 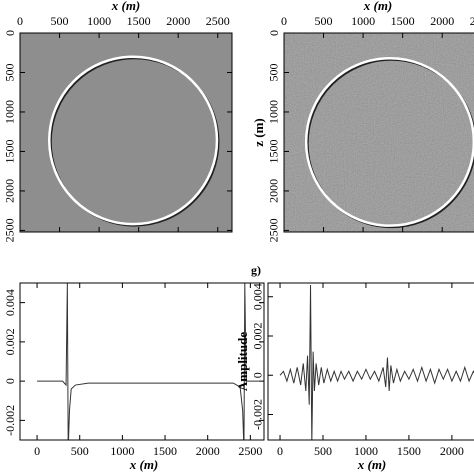 I want to click on plot-area, so click(x=376, y=362).